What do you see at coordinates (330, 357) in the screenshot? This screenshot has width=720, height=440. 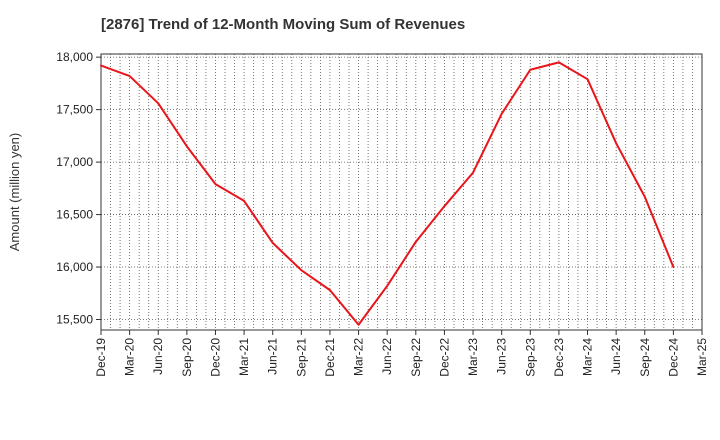 I see `x-tick-label: Dec-21` at bounding box center [330, 357].